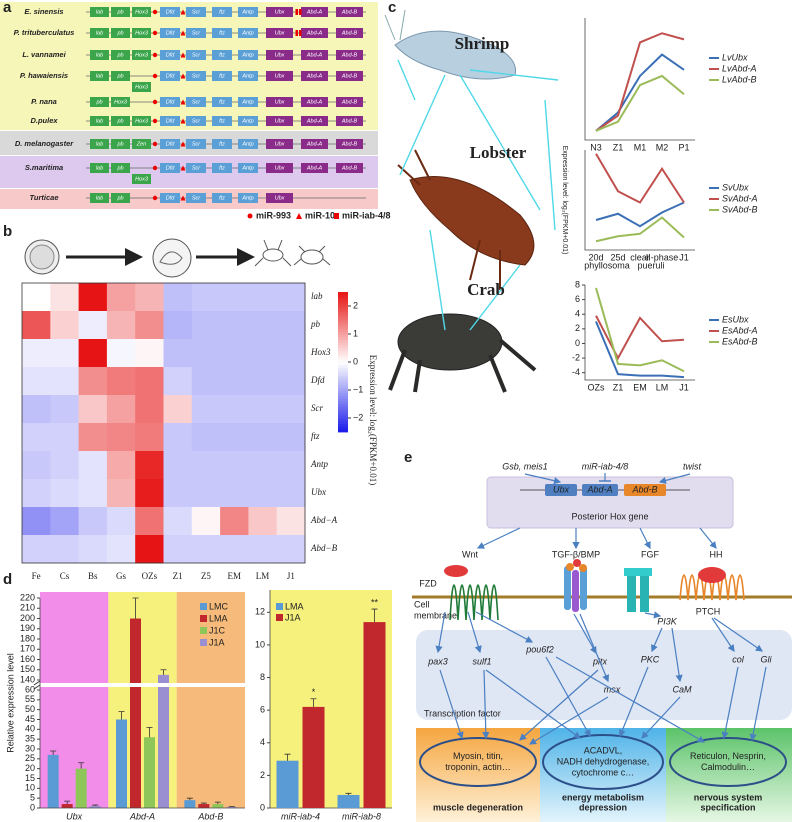 This screenshot has width=799, height=822. What do you see at coordinates (27, 608) in the screenshot?
I see `y-tick-label: 210` at bounding box center [27, 608].